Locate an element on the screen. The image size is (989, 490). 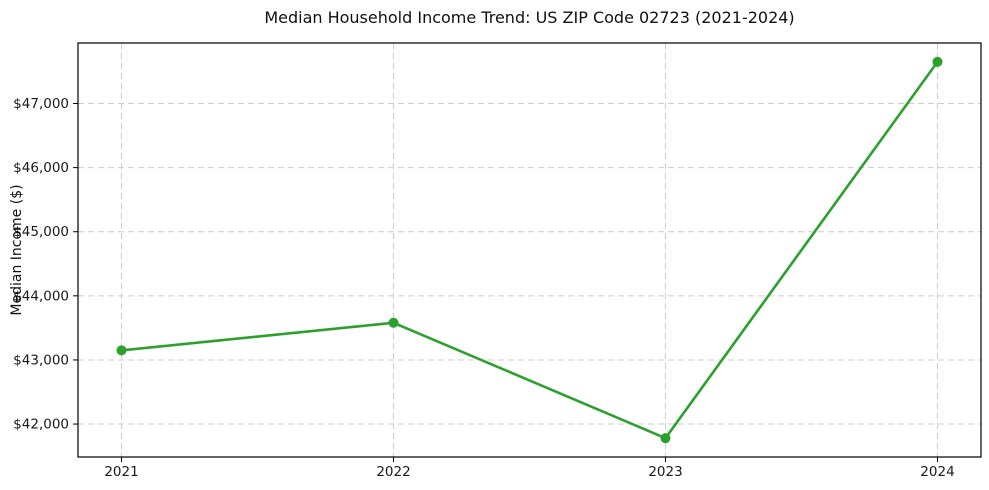
y-axis-label: Median Income ($) is located at coordinates (17, 250).